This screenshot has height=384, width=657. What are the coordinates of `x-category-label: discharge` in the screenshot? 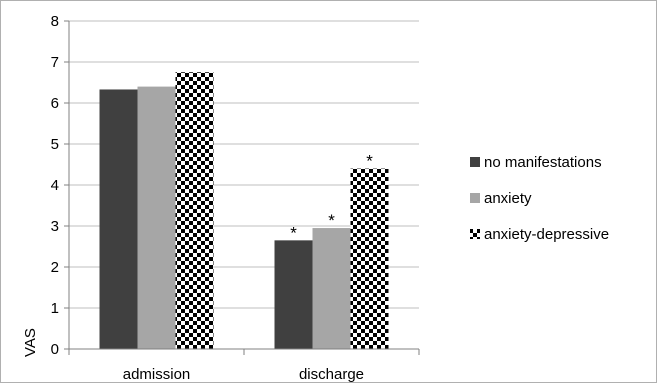 It's located at (331, 374).